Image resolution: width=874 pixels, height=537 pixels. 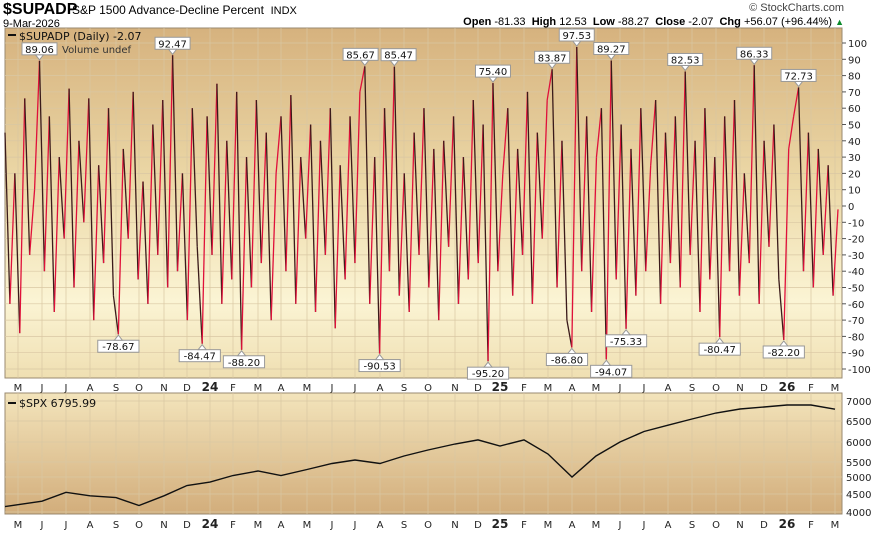 What do you see at coordinates (854, 77) in the screenshot?
I see `y-tick-label: 80` at bounding box center [854, 77].